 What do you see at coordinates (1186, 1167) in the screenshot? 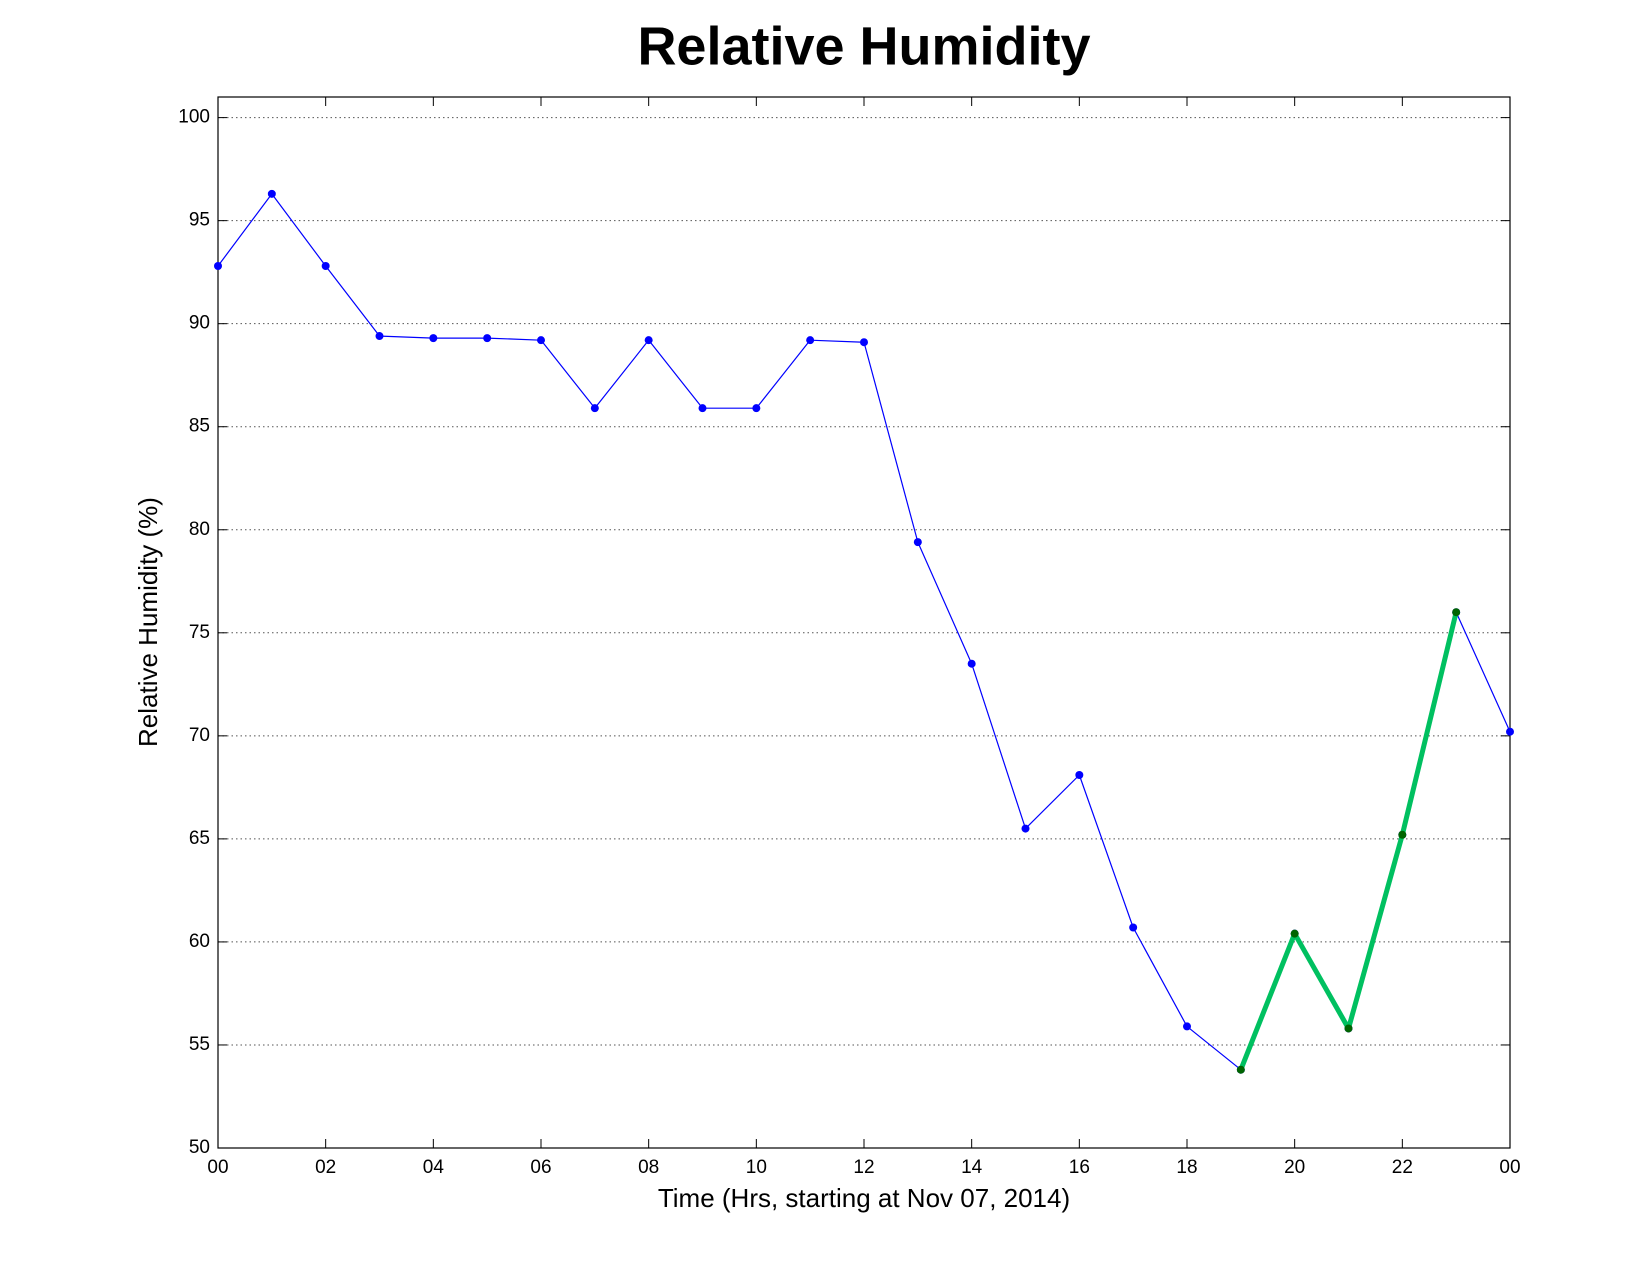
I see `x-tick-label: 18` at bounding box center [1186, 1167].